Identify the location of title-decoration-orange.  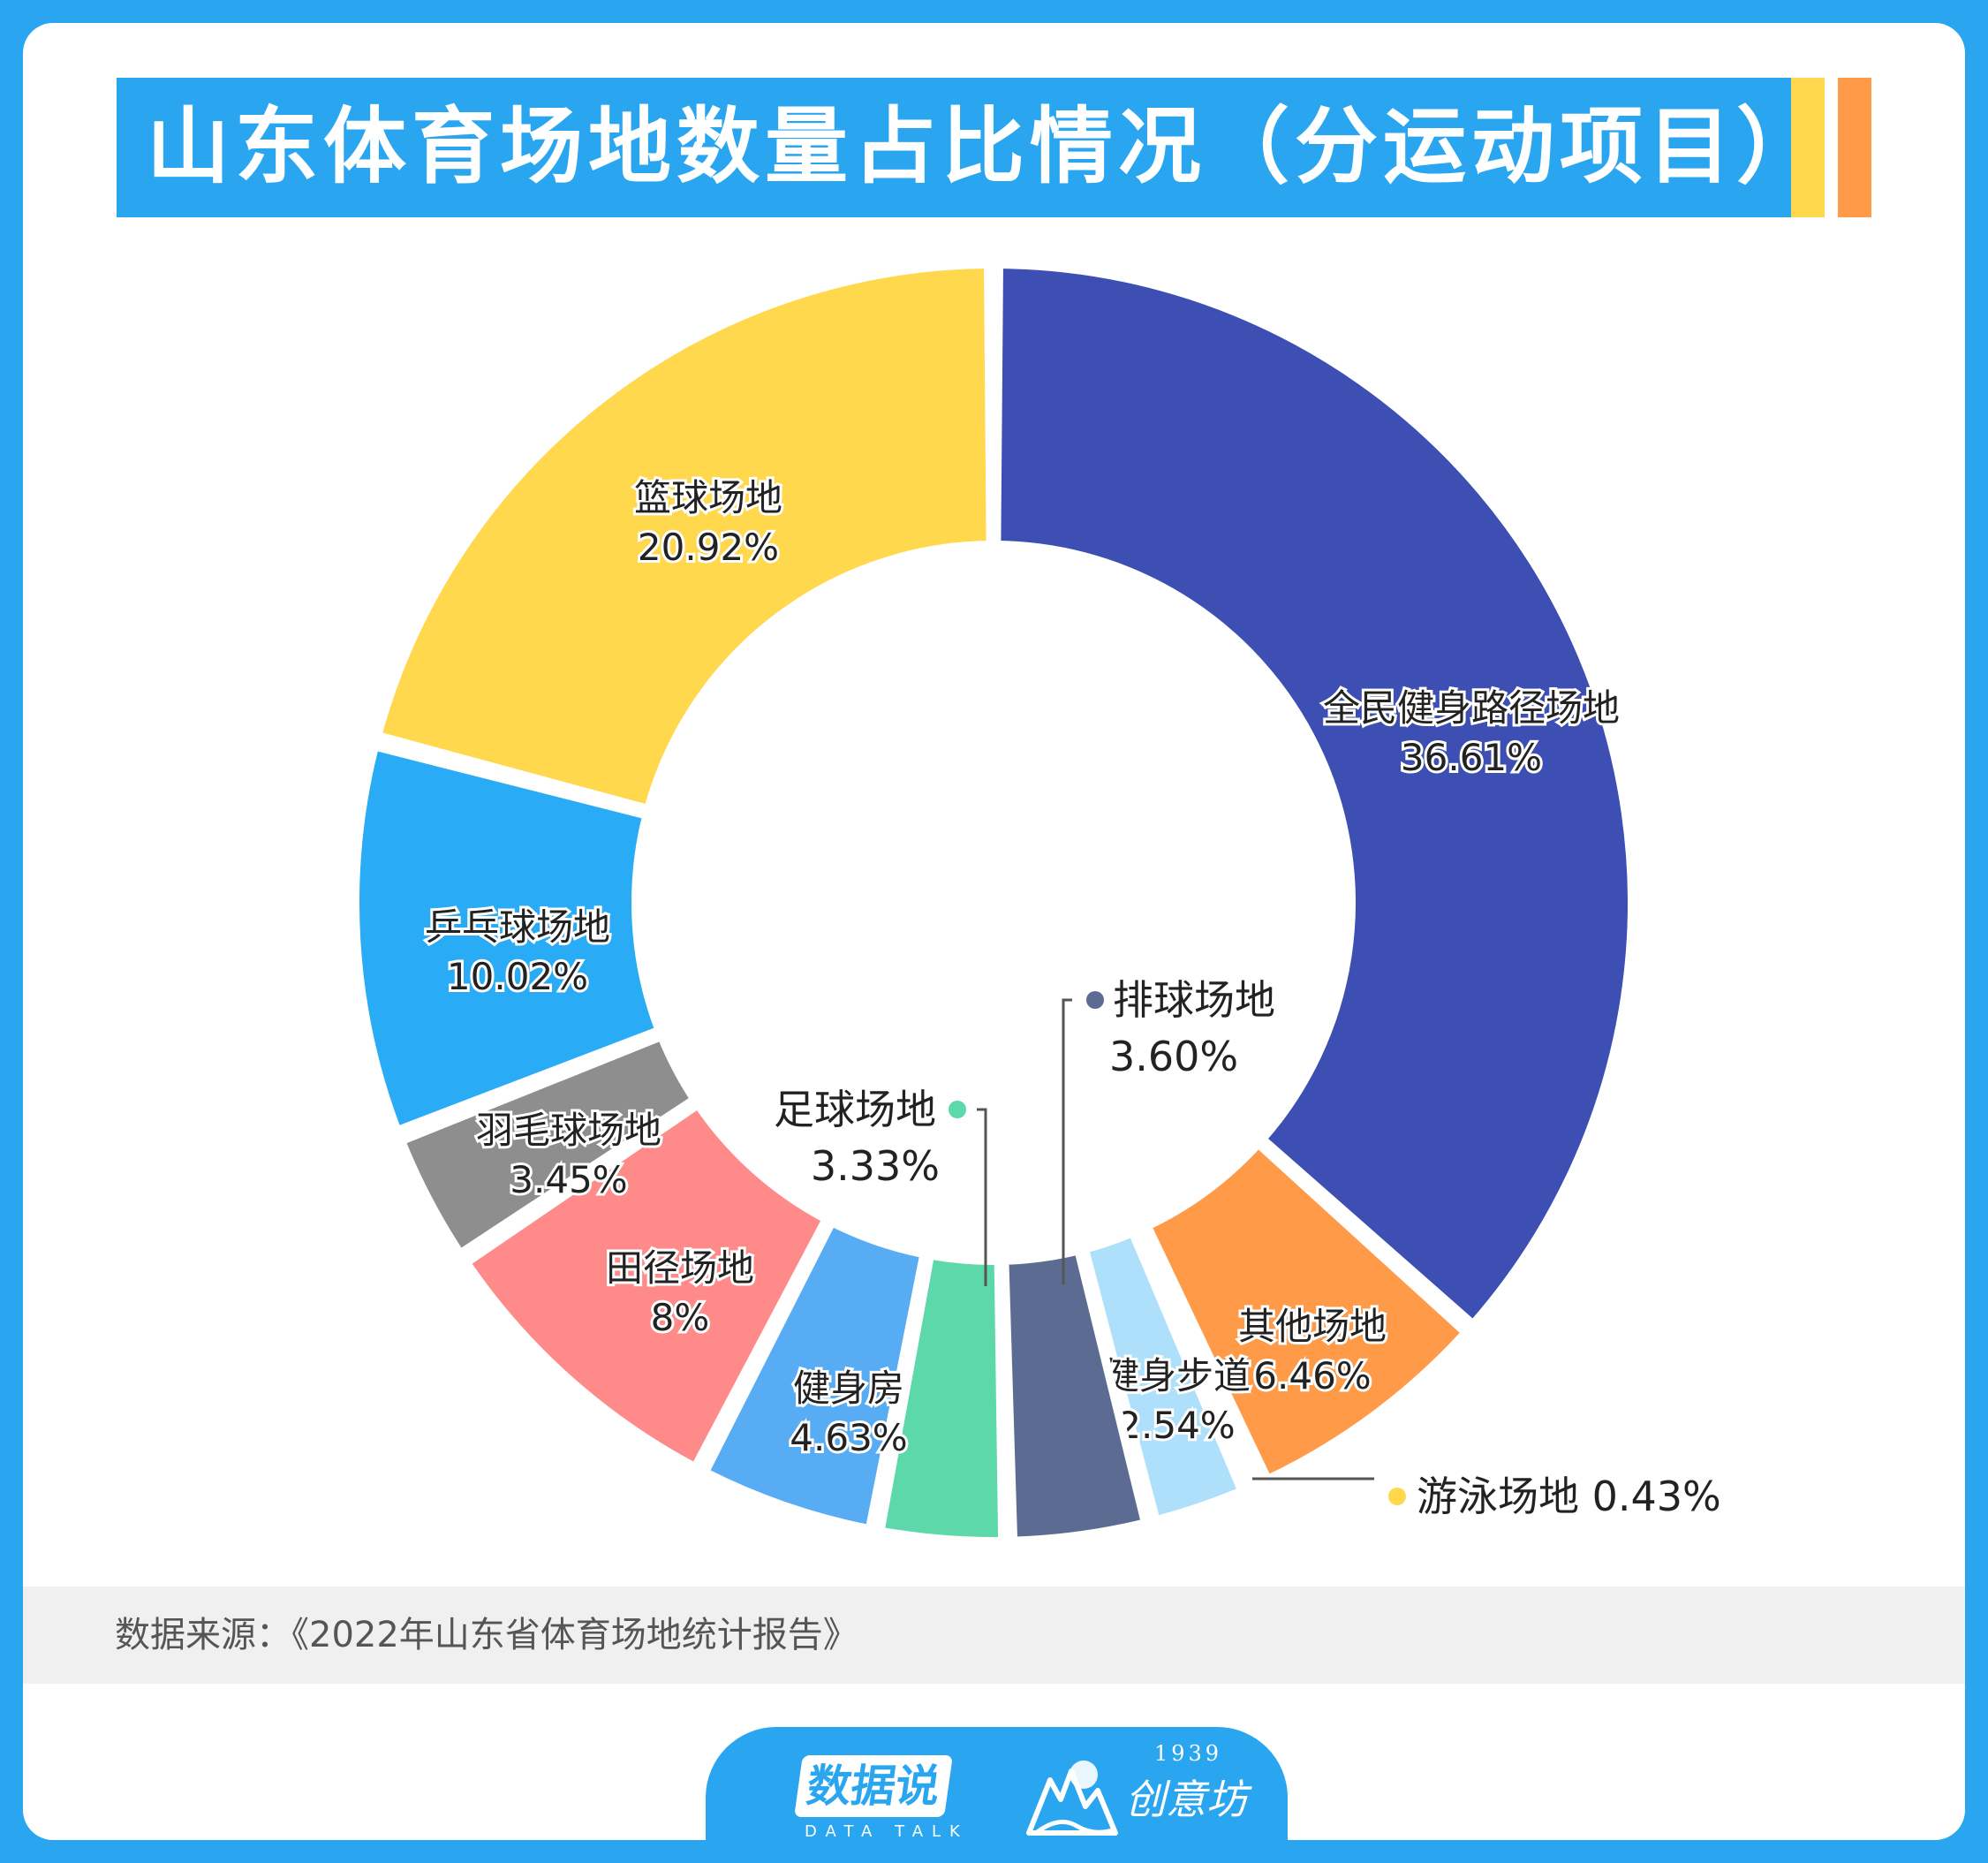
(1854, 147).